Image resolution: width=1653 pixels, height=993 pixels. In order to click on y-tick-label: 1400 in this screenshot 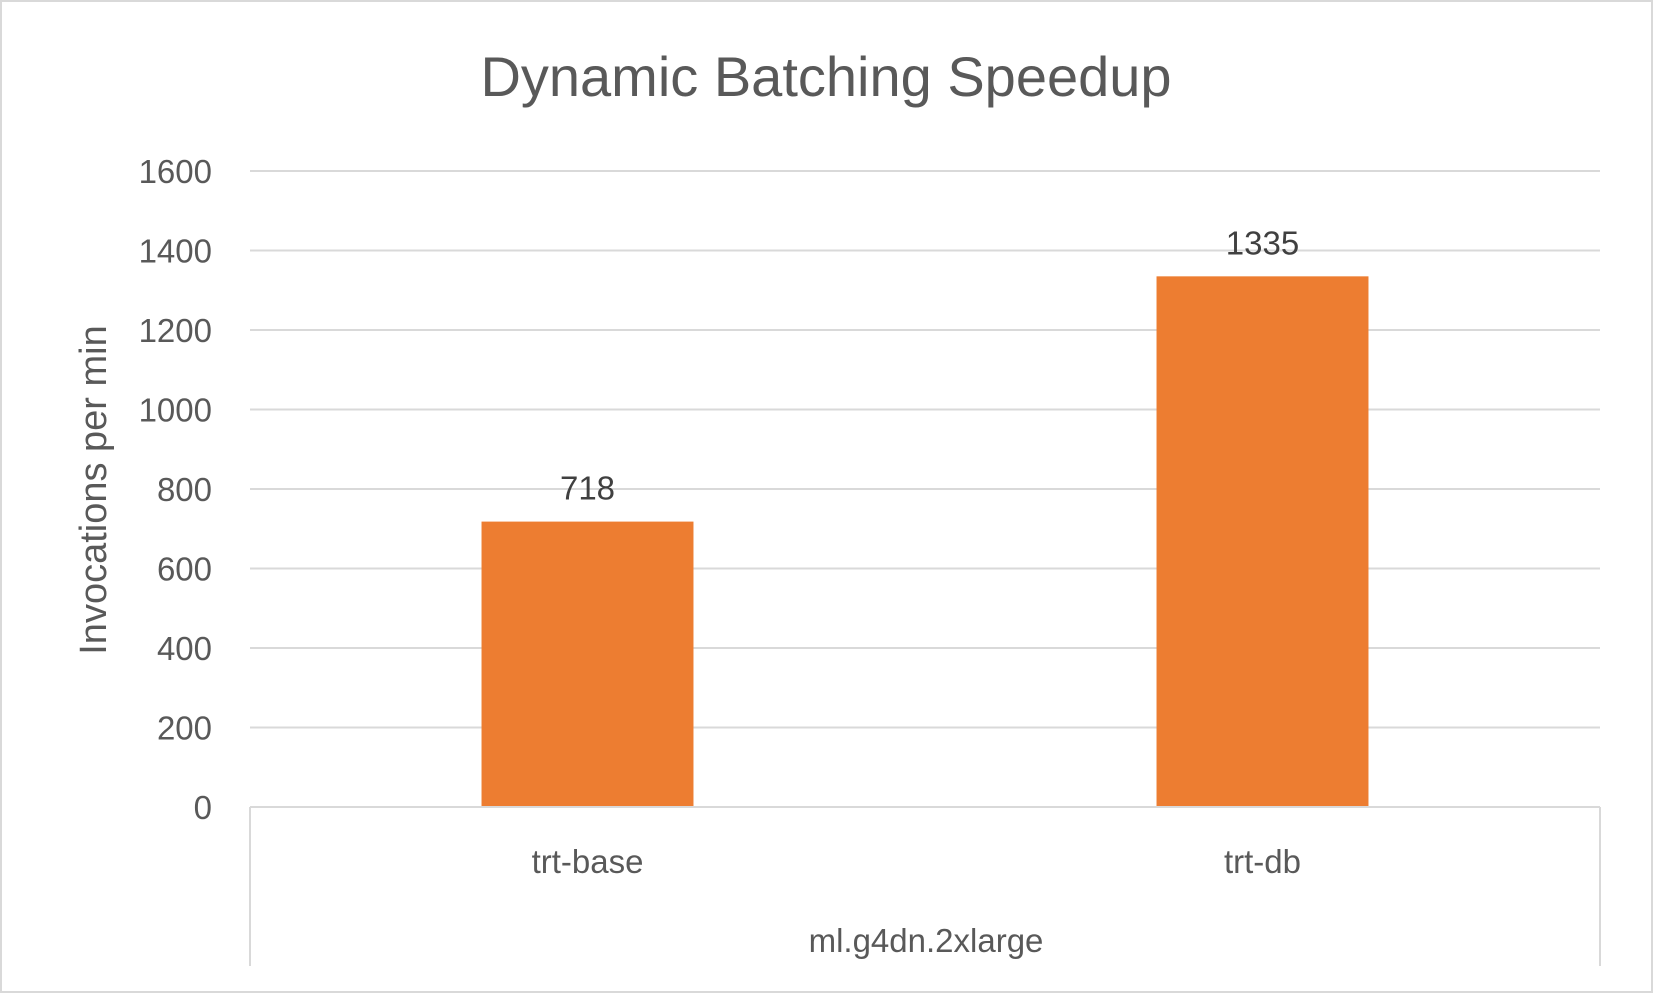, I will do `click(175, 251)`.